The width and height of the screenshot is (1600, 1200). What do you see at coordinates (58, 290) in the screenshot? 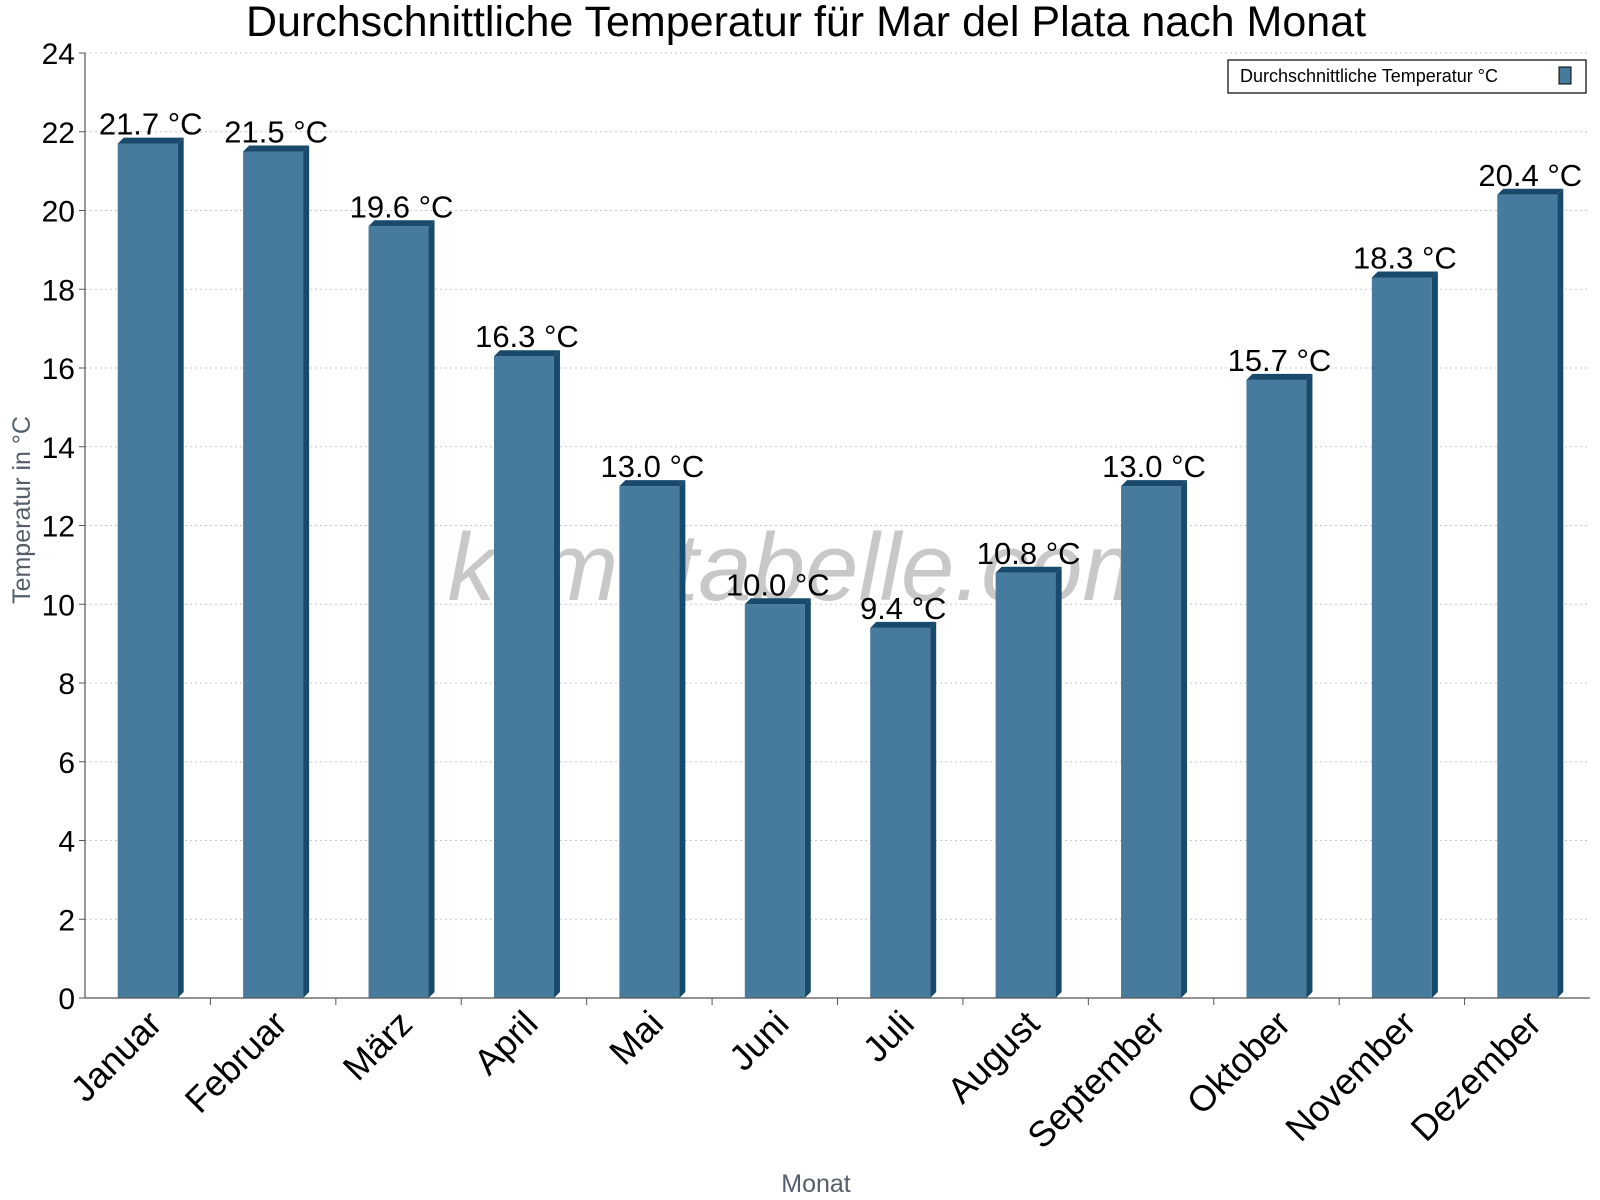
I see `y-tick-label: 18` at bounding box center [58, 290].